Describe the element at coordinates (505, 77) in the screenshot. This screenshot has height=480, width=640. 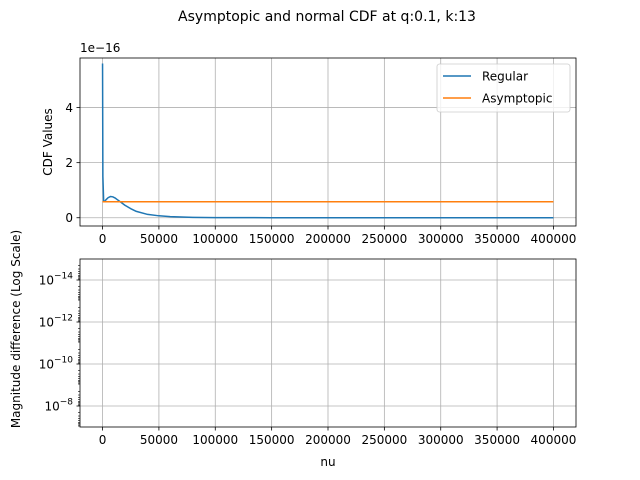
I see `legend-label-regular: Regular` at that location.